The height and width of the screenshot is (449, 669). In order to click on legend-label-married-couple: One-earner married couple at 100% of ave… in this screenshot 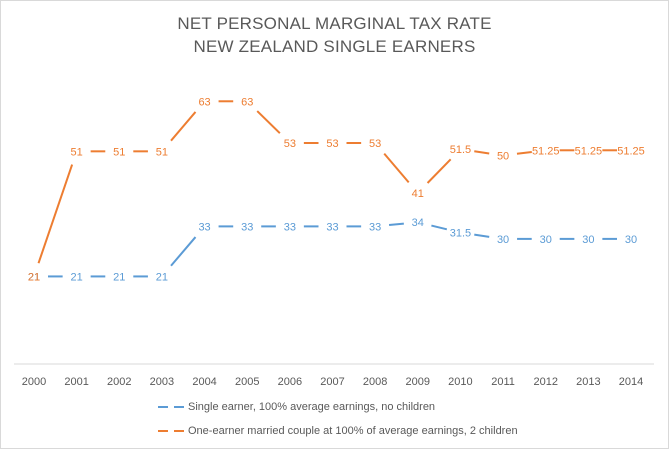, I will do `click(353, 431)`.